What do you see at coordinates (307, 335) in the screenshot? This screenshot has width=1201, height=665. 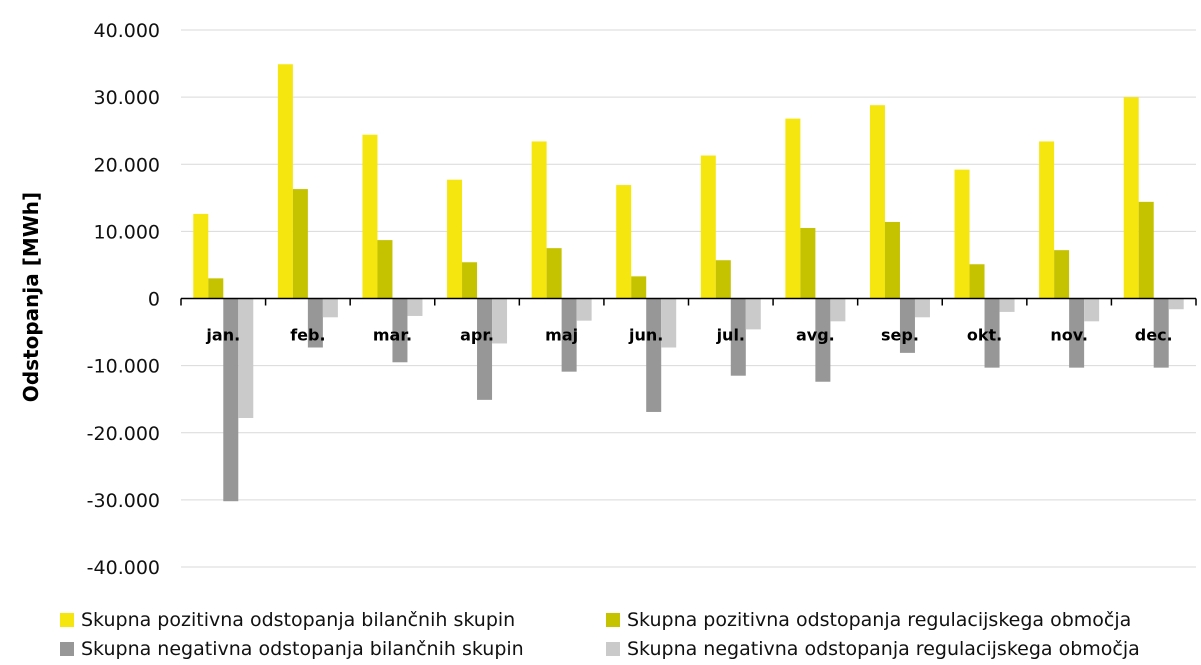 I see `x-tick-label: feb.` at bounding box center [307, 335].